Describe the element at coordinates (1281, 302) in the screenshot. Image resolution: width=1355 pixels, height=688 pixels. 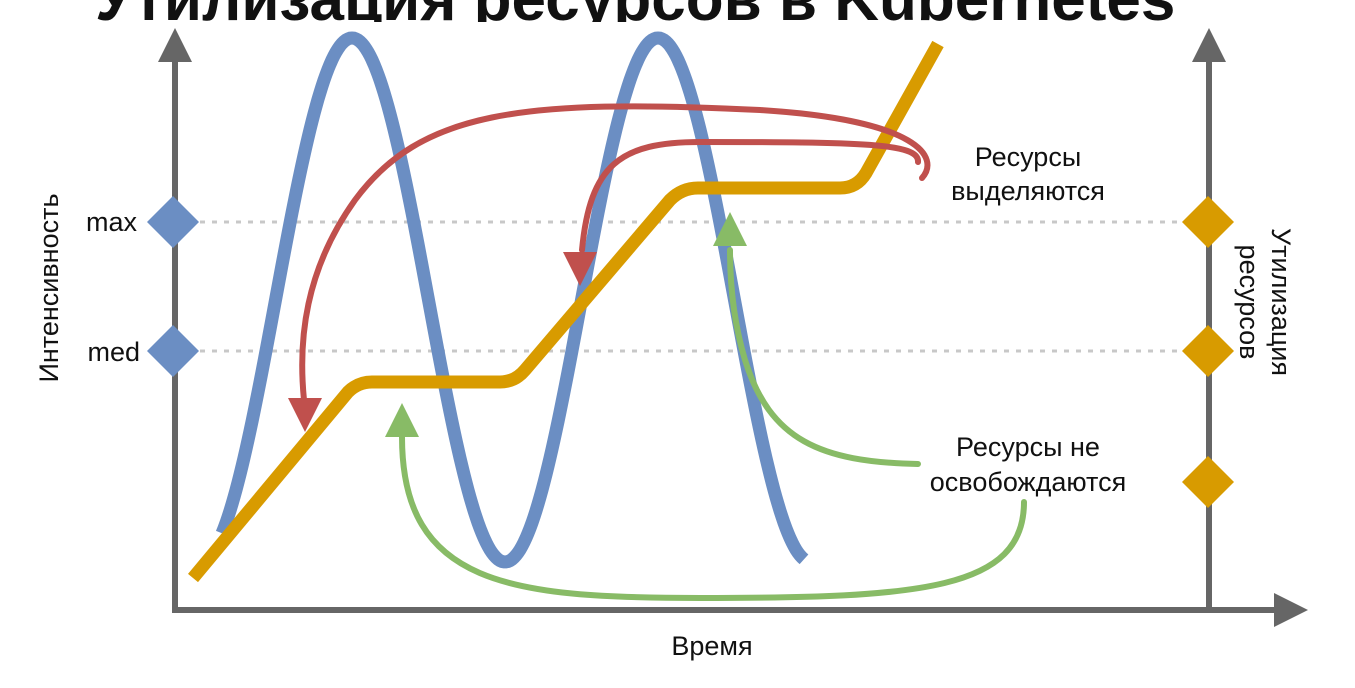
I see `right-y-axis-label-line1: Утилизация` at that location.